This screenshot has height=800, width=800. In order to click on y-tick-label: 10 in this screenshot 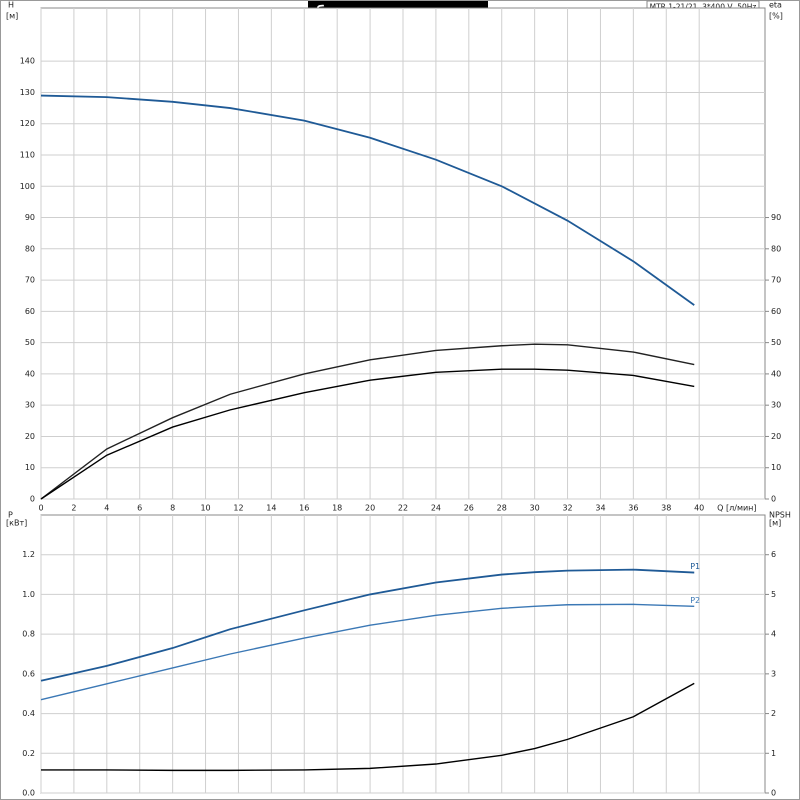, I will do `click(30, 467)`.